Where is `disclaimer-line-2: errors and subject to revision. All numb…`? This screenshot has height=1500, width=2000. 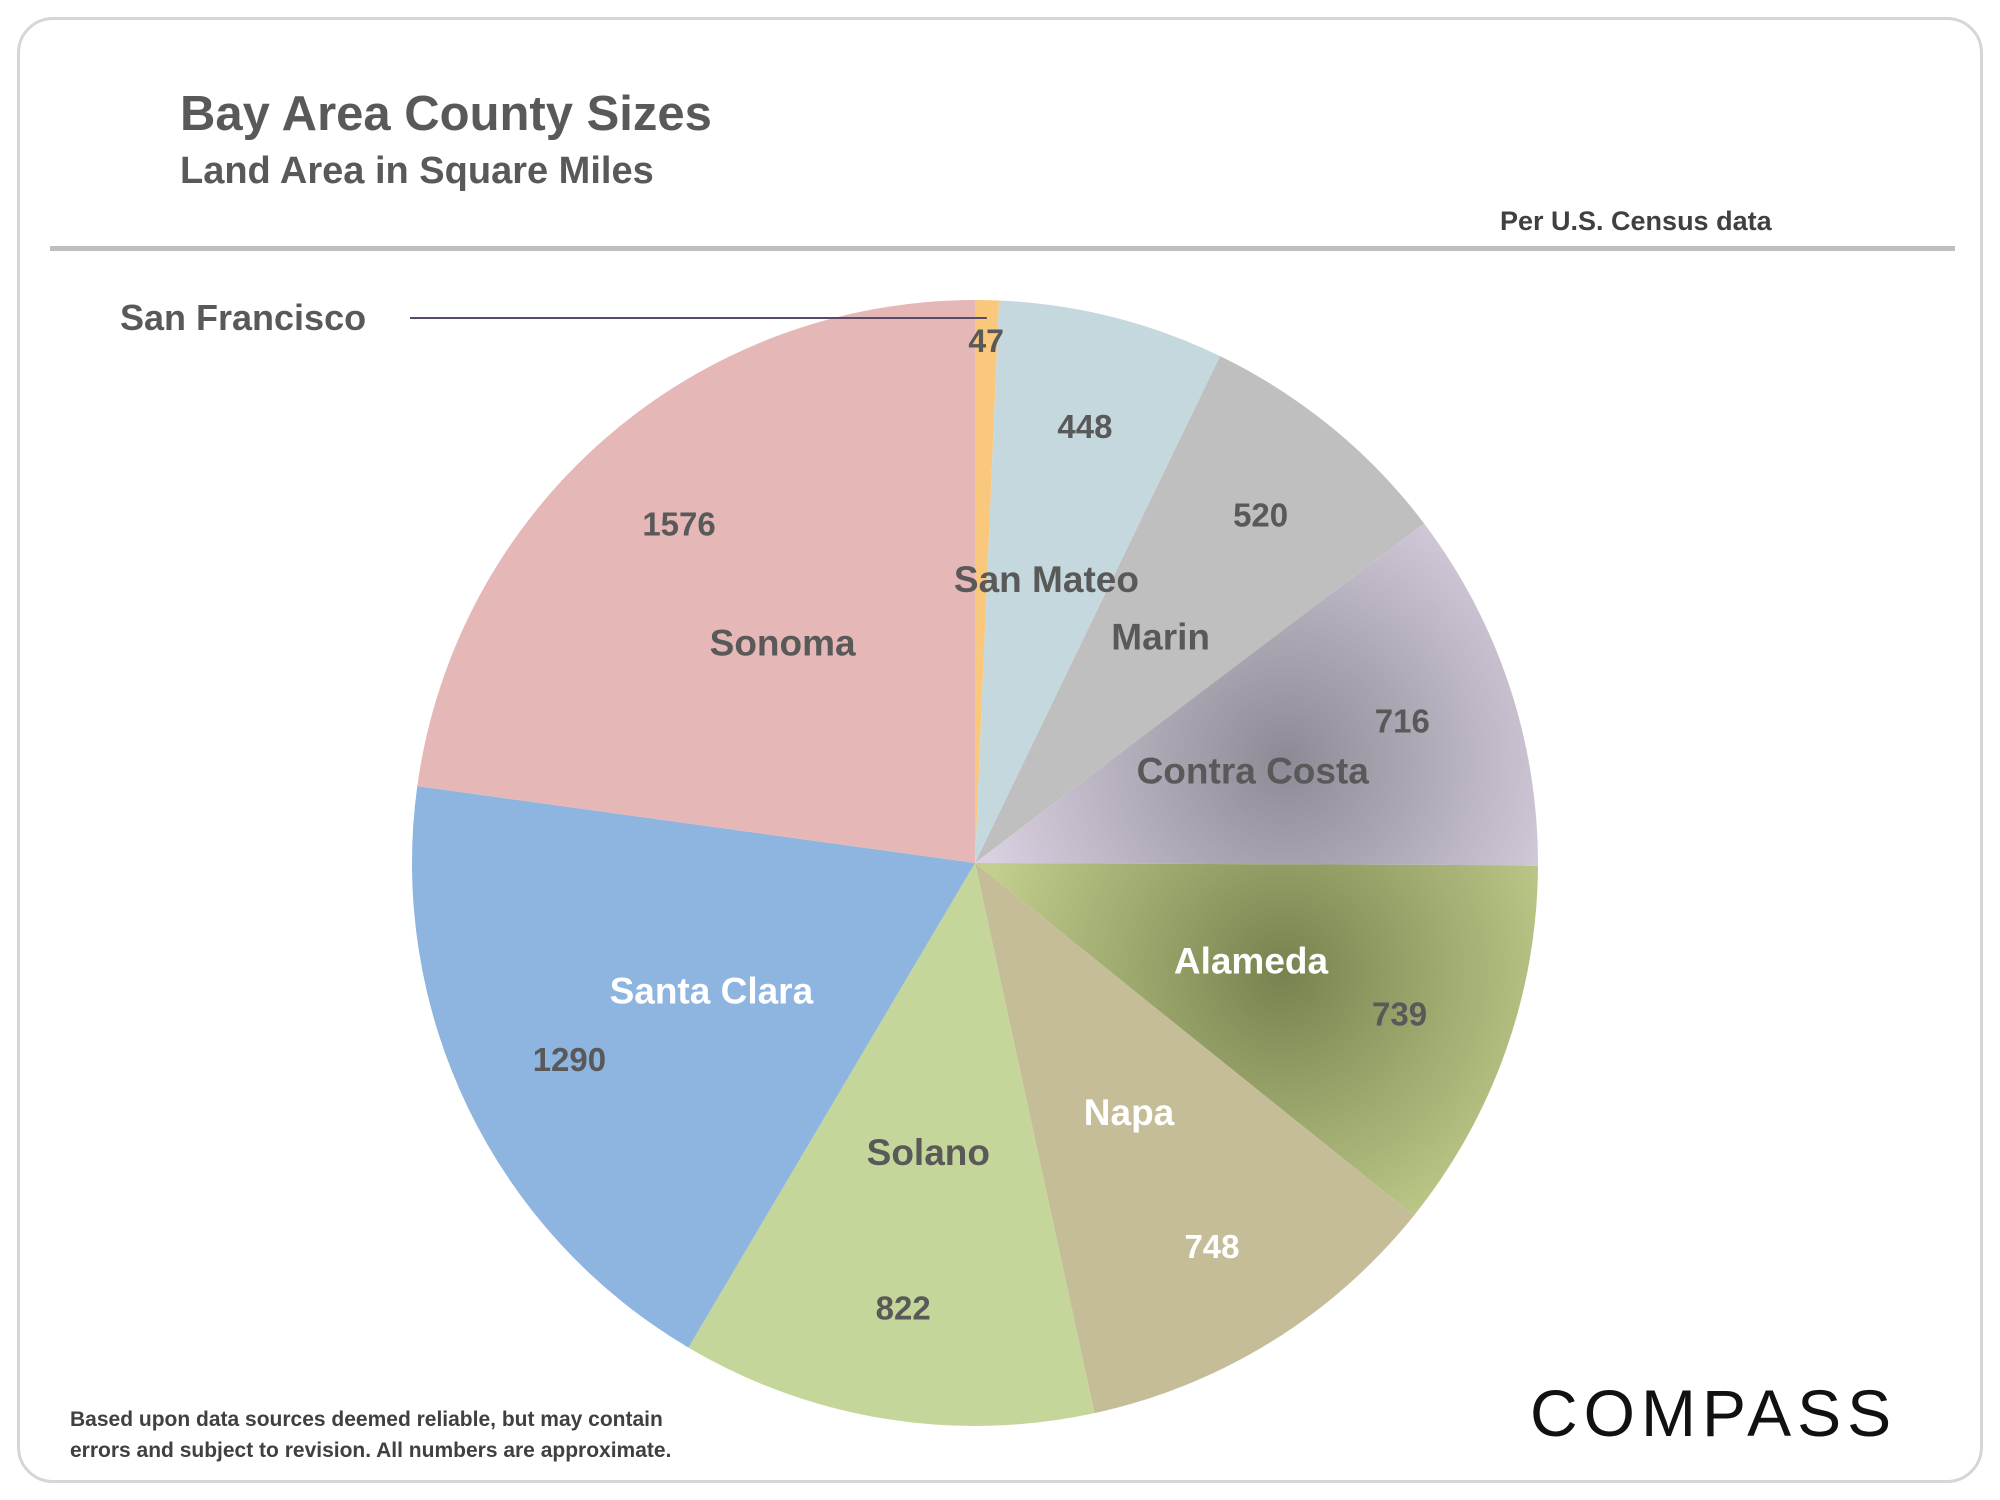 disclaimer-line-2: errors and subject to revision. All numb… is located at coordinates (371, 1450).